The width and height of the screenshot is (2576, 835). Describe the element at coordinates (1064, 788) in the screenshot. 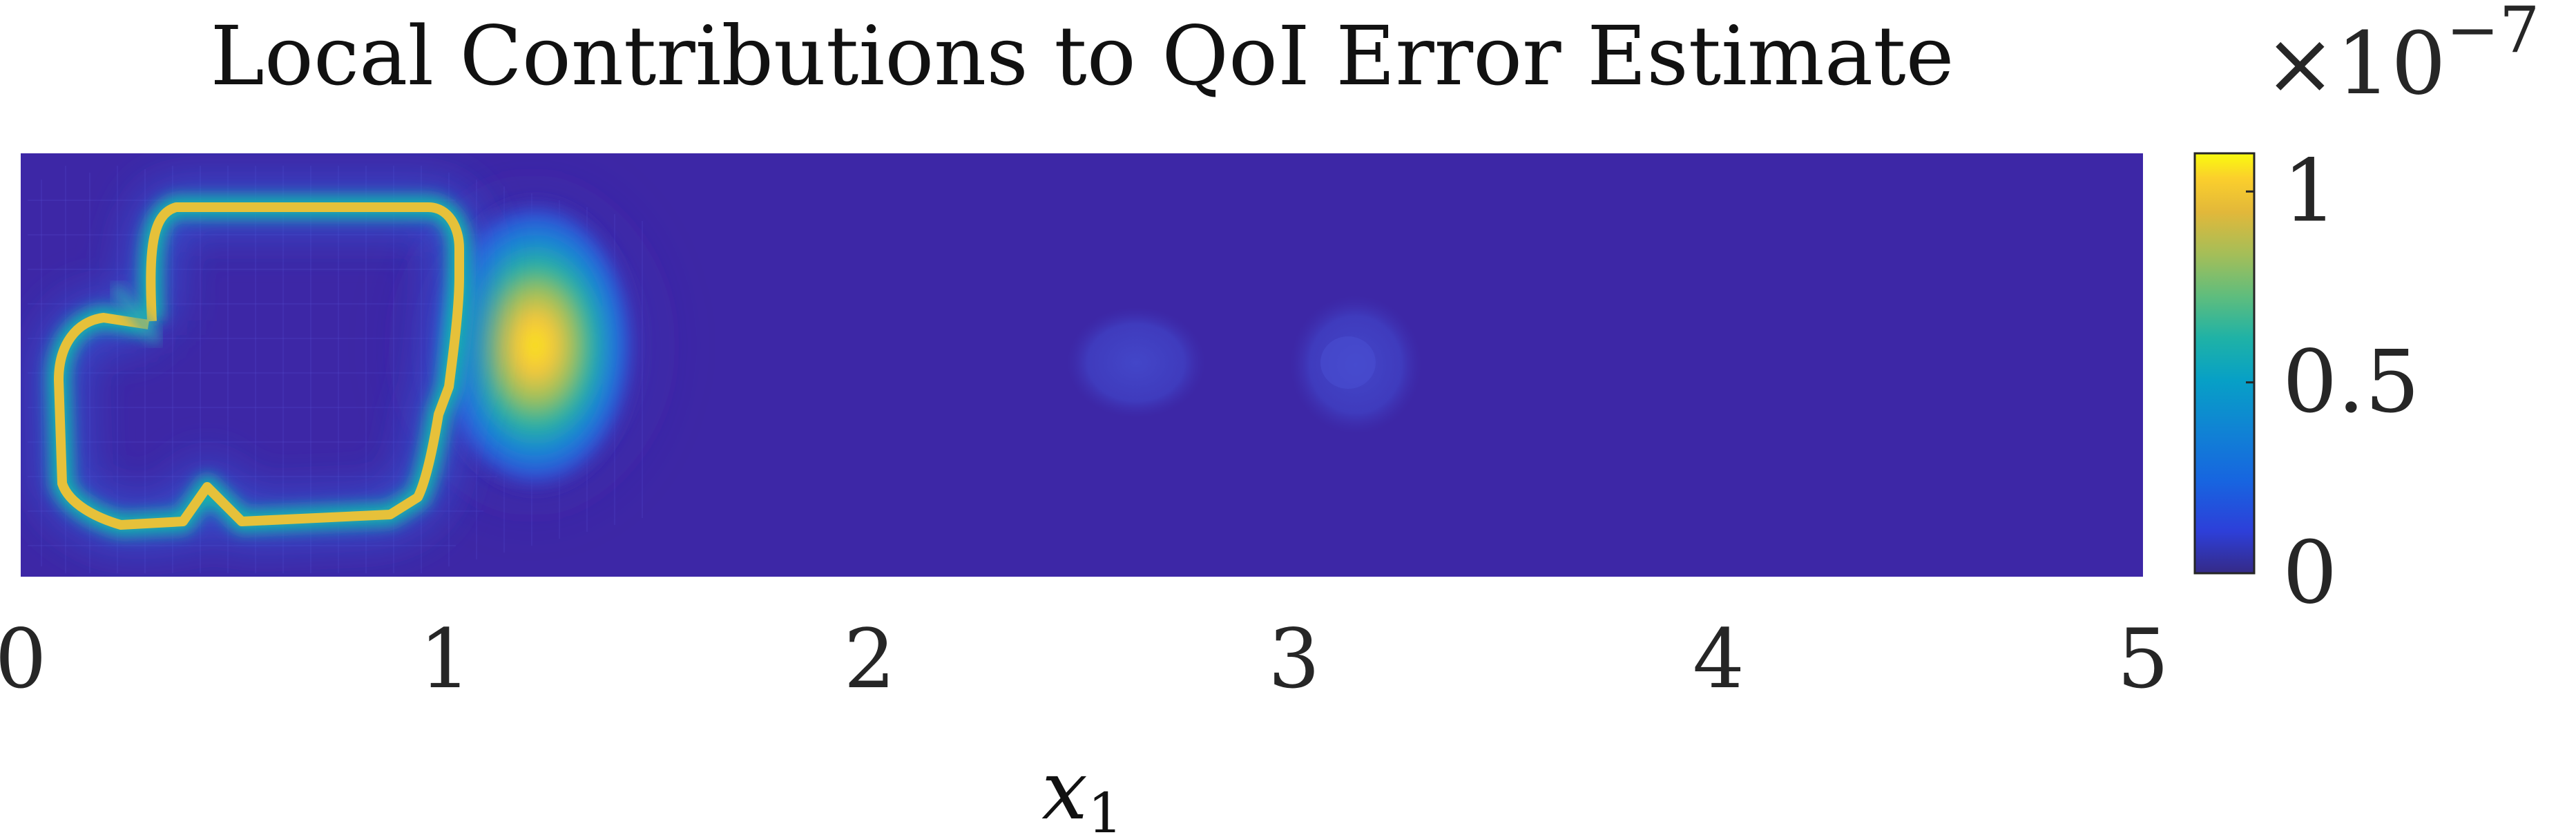

I see `x-axis-label-base: x` at that location.